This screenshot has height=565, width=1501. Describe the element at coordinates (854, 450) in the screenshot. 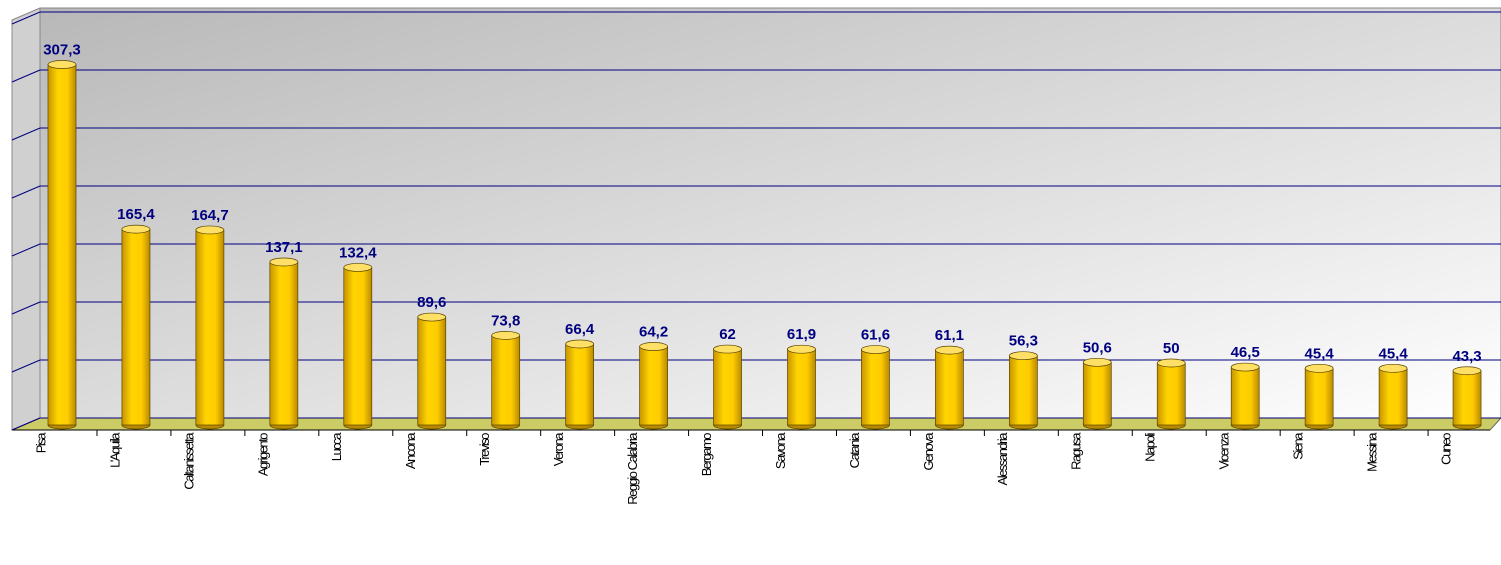

I see `x-tick-label: Catania` at that location.